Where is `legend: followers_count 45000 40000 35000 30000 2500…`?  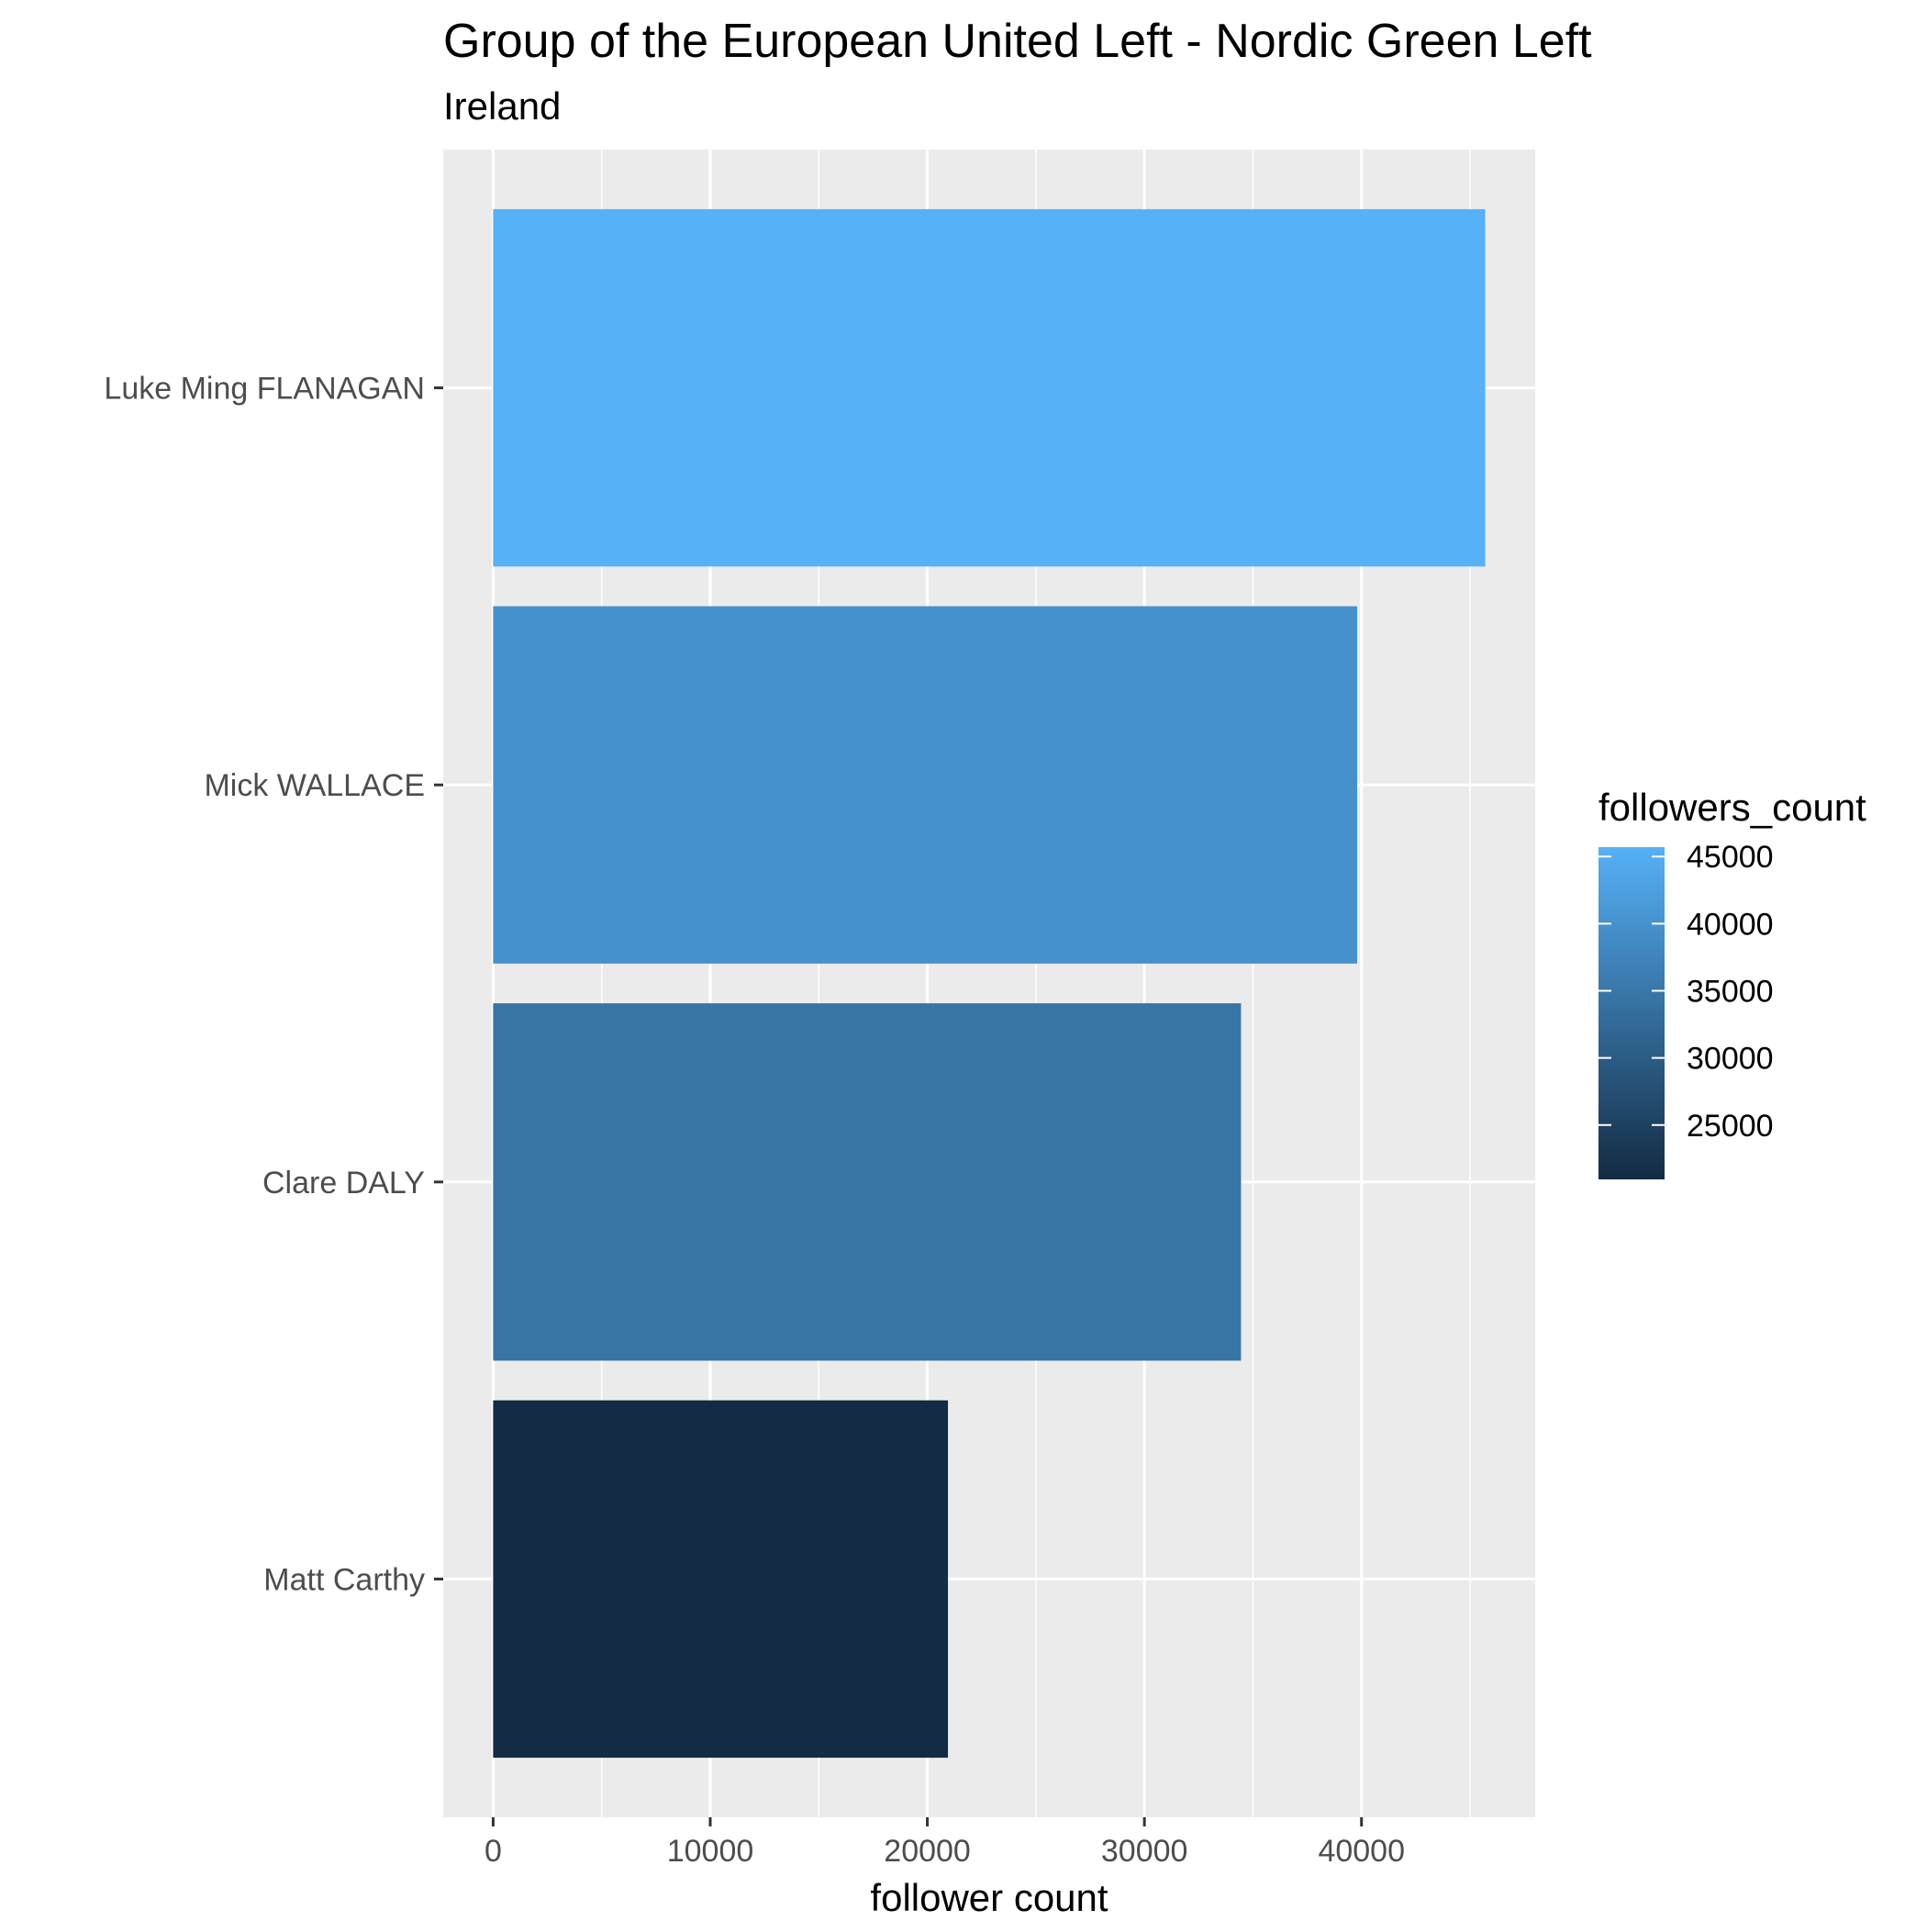 legend: followers_count 45000 40000 35000 30000 2500… is located at coordinates (1732, 983).